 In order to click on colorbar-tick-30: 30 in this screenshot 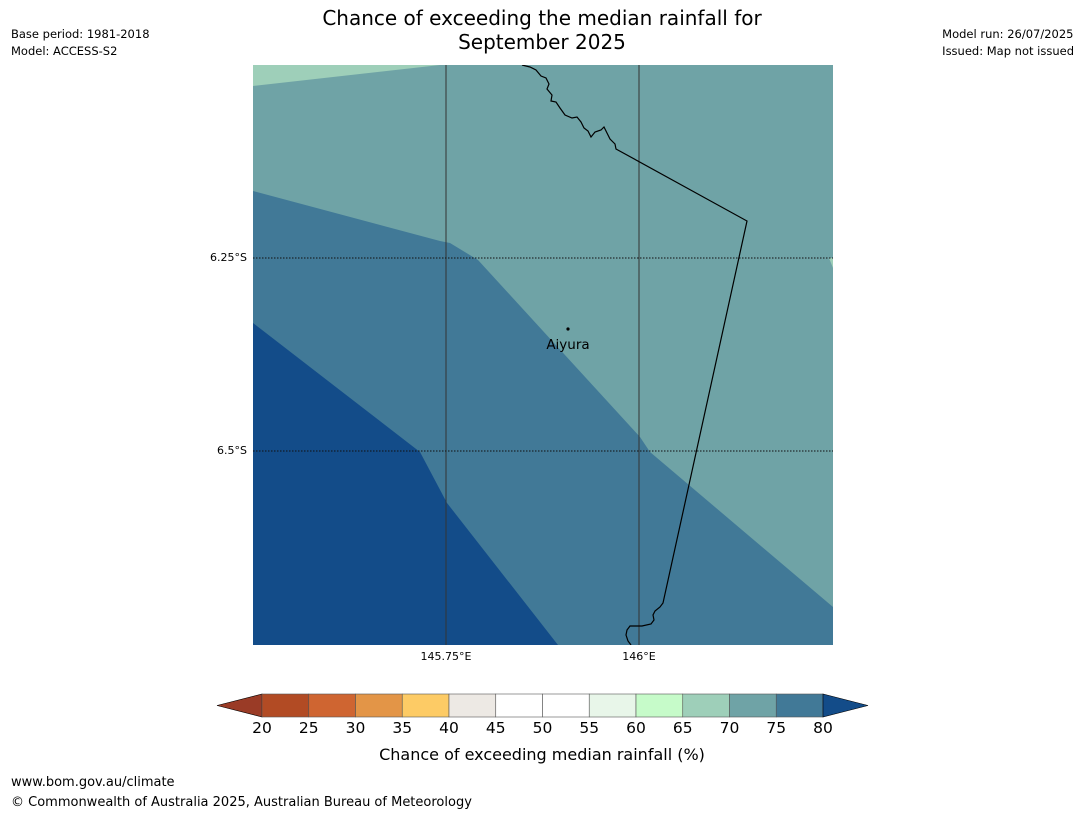, I will do `click(355, 728)`.